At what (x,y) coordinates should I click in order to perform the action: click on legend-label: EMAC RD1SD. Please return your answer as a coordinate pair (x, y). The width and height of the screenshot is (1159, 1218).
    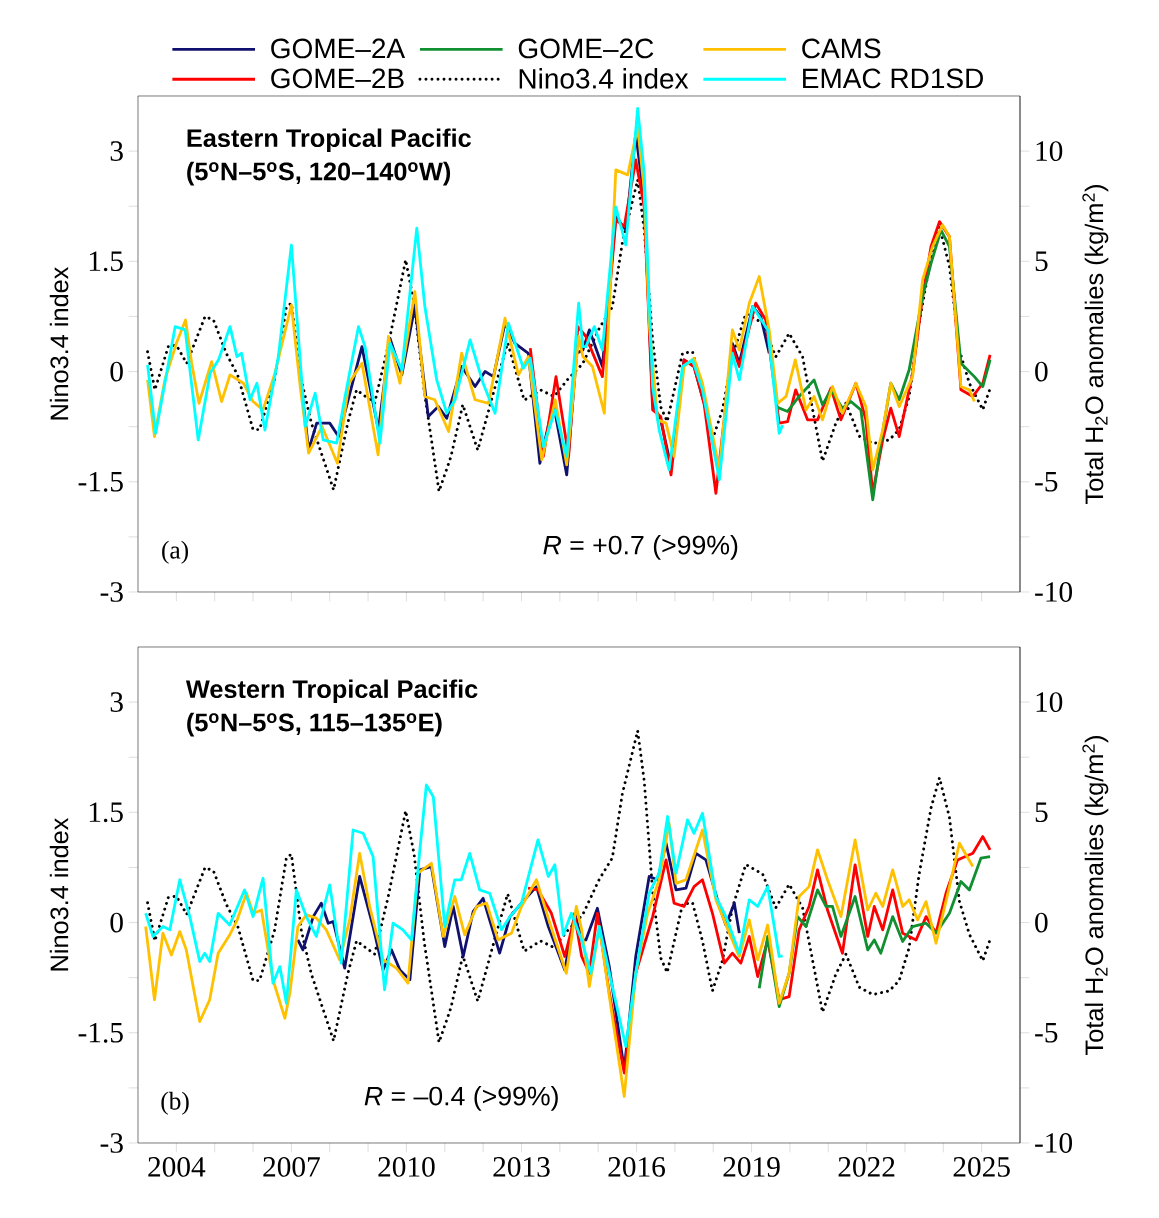
    Looking at the image, I should click on (893, 78).